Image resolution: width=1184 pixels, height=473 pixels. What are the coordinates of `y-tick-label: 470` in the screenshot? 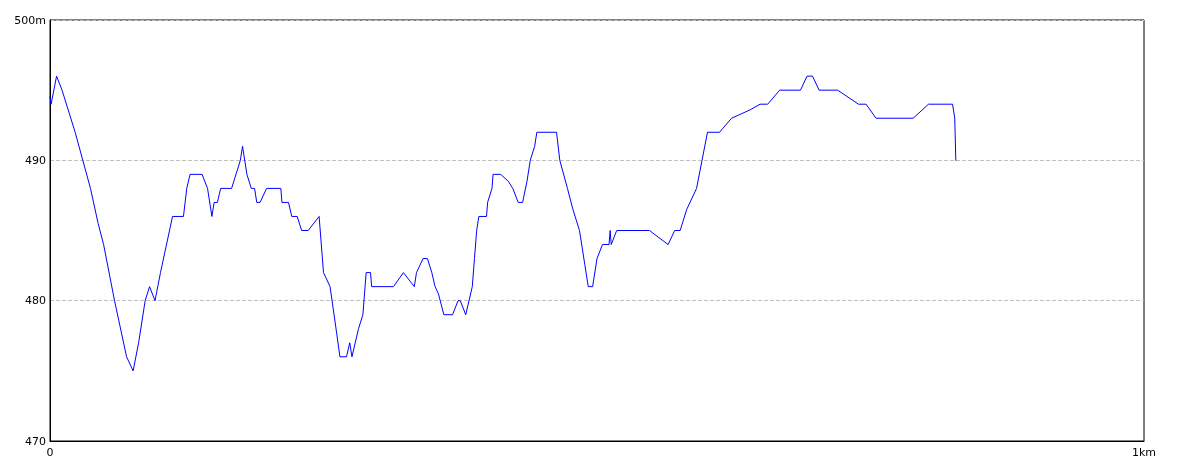 It's located at (35, 441).